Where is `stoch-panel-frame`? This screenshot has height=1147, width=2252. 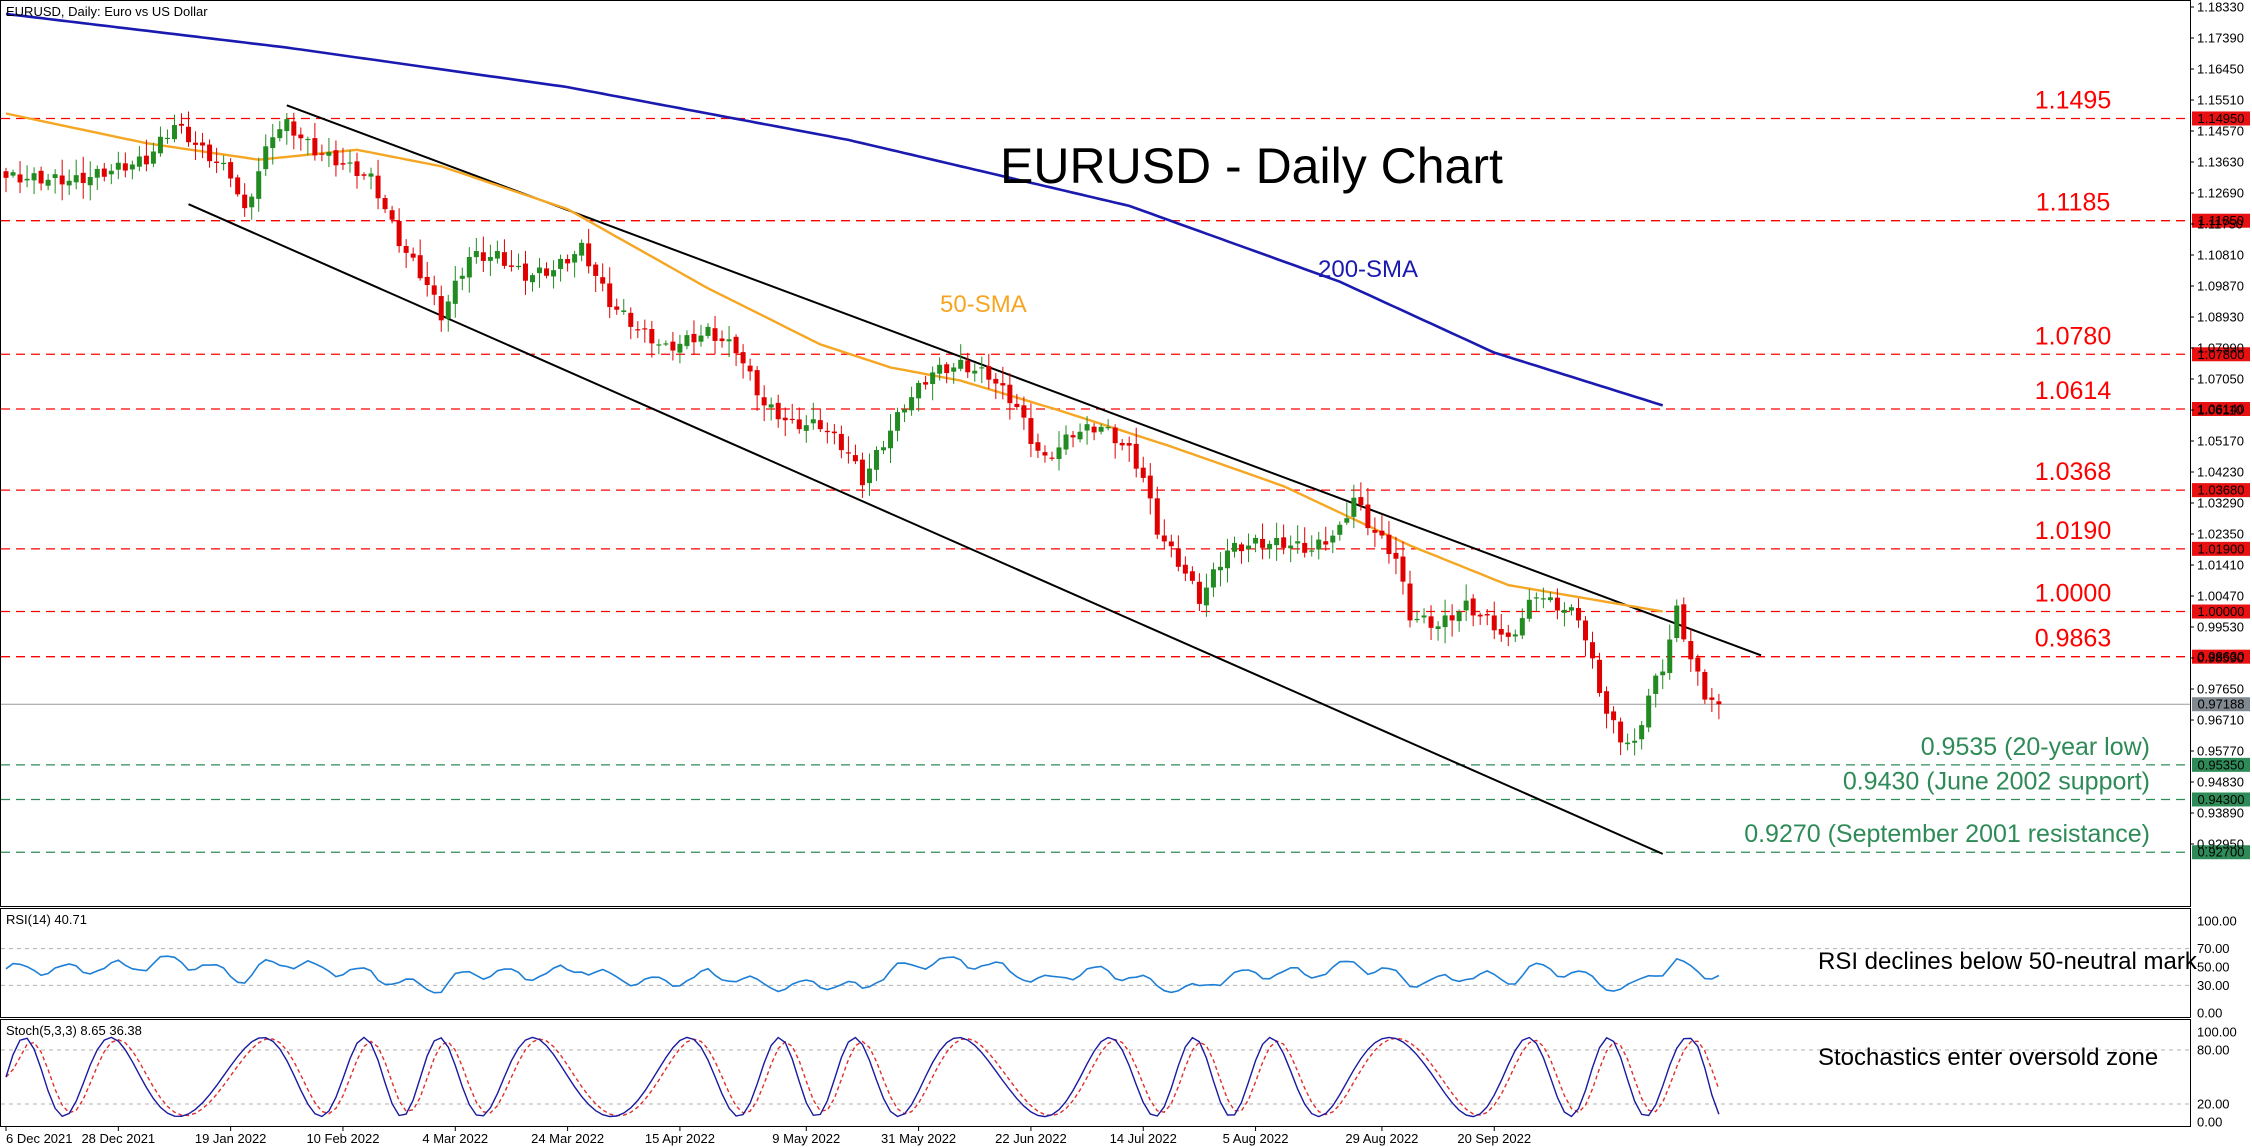 stoch-panel-frame is located at coordinates (1095, 1073).